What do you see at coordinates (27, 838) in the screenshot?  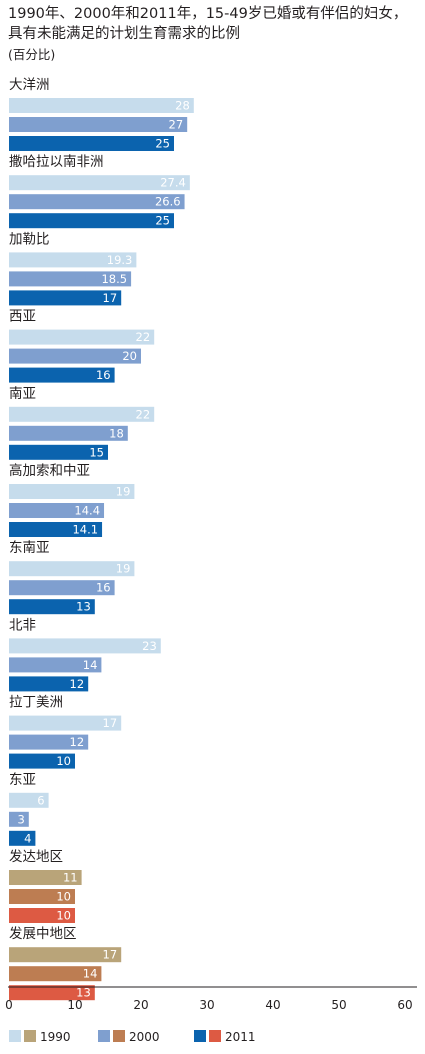 I see `data-label: 4` at bounding box center [27, 838].